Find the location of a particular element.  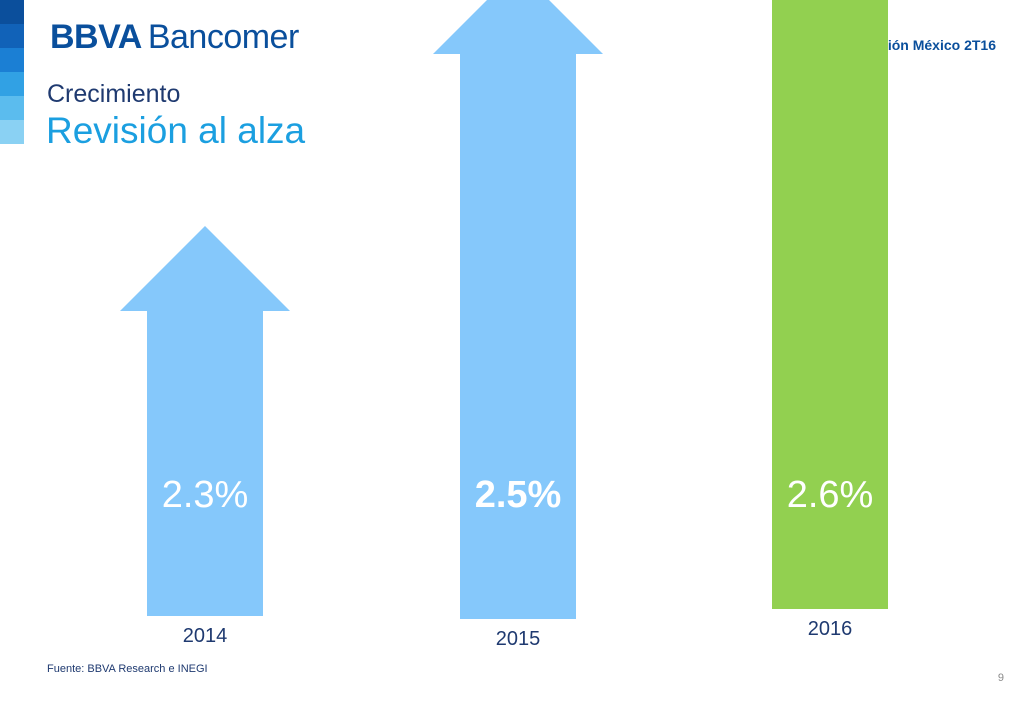

bbva-bancomer-logo: BBVA Bancomer is located at coordinates (174, 37).